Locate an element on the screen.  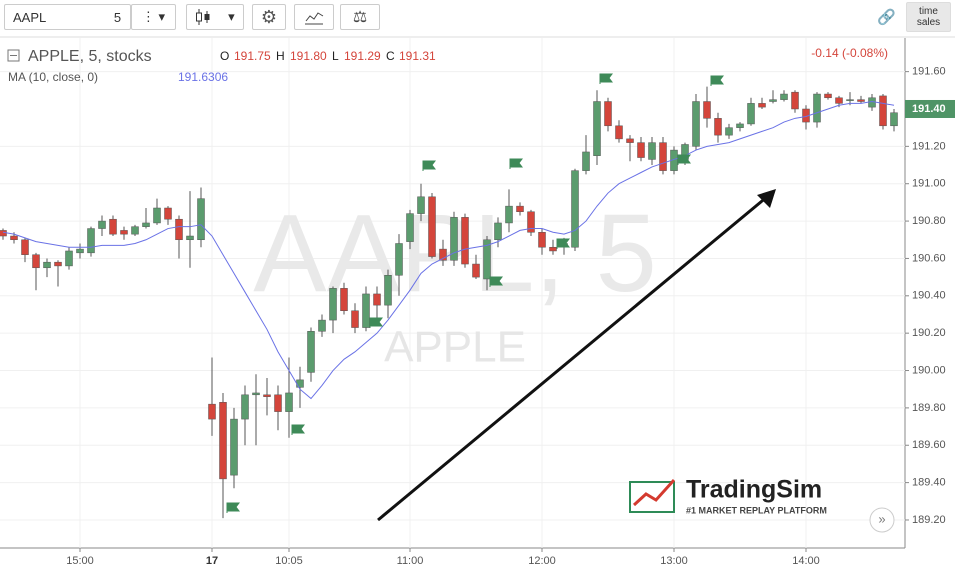
y-tick-label: 189.20 is located at coordinates (929, 520).